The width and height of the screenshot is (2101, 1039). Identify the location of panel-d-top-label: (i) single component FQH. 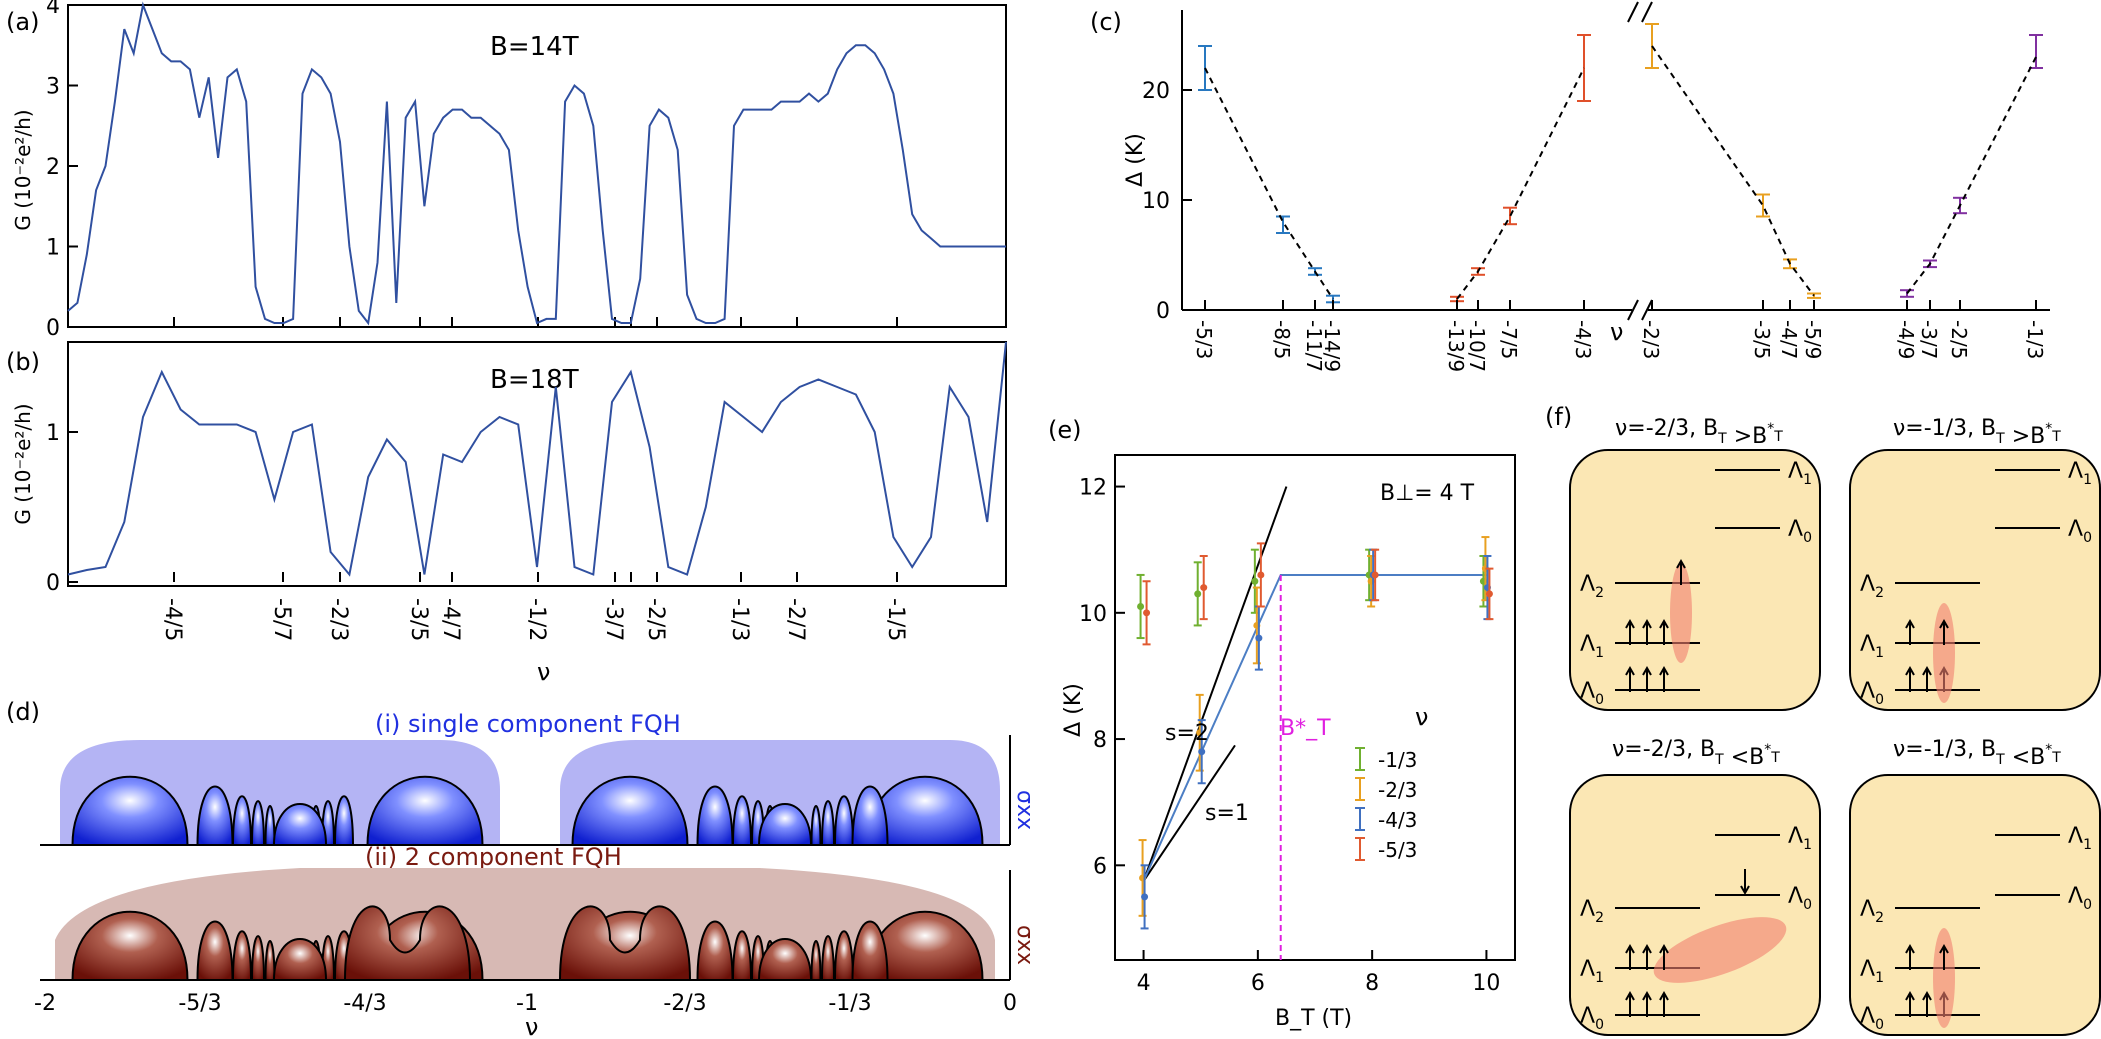
(528, 724).